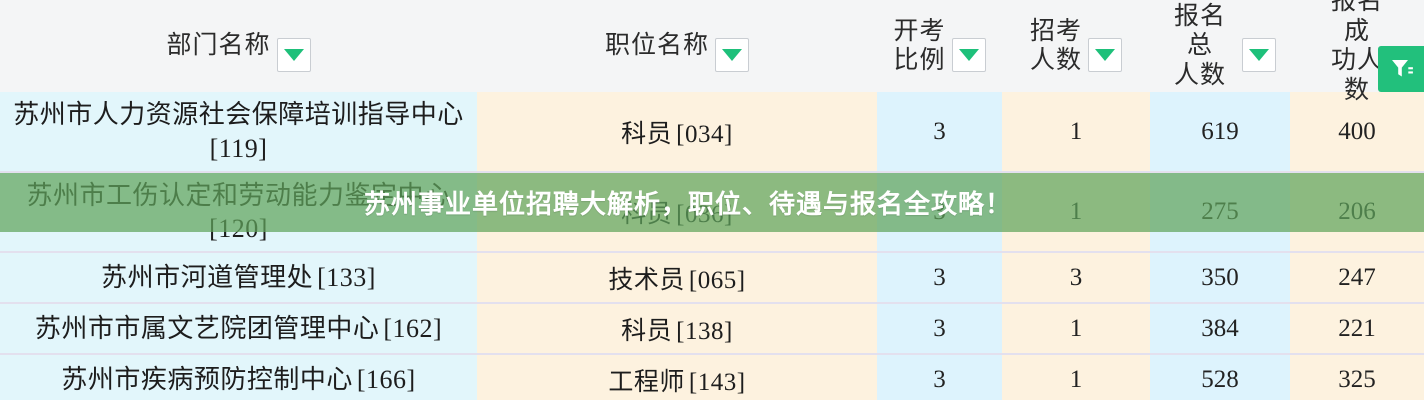 The width and height of the screenshot is (1424, 400). I want to click on column-header-label: 报名总 人数, so click(1199, 45).